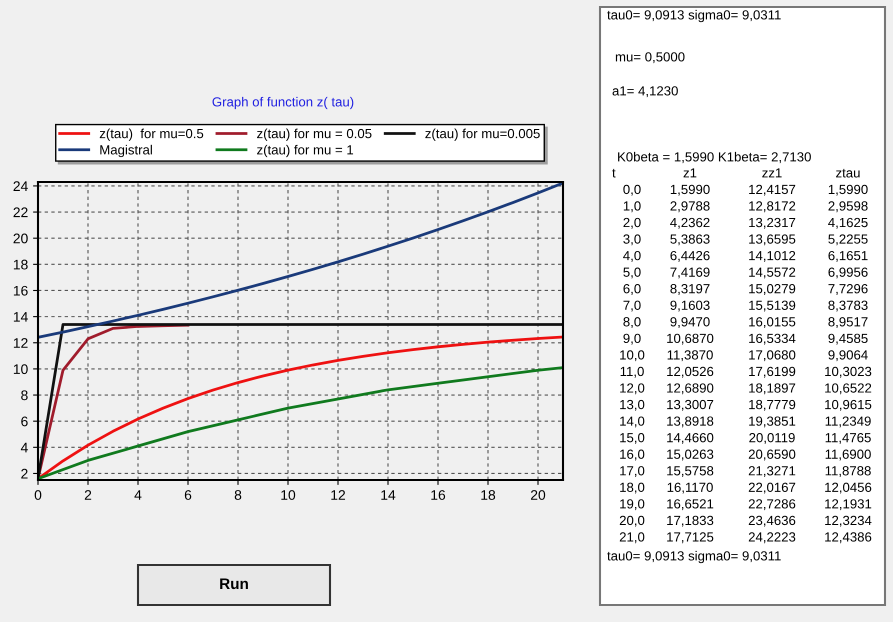 This screenshot has width=893, height=622. I want to click on y-tick-label: 22, so click(21, 212).